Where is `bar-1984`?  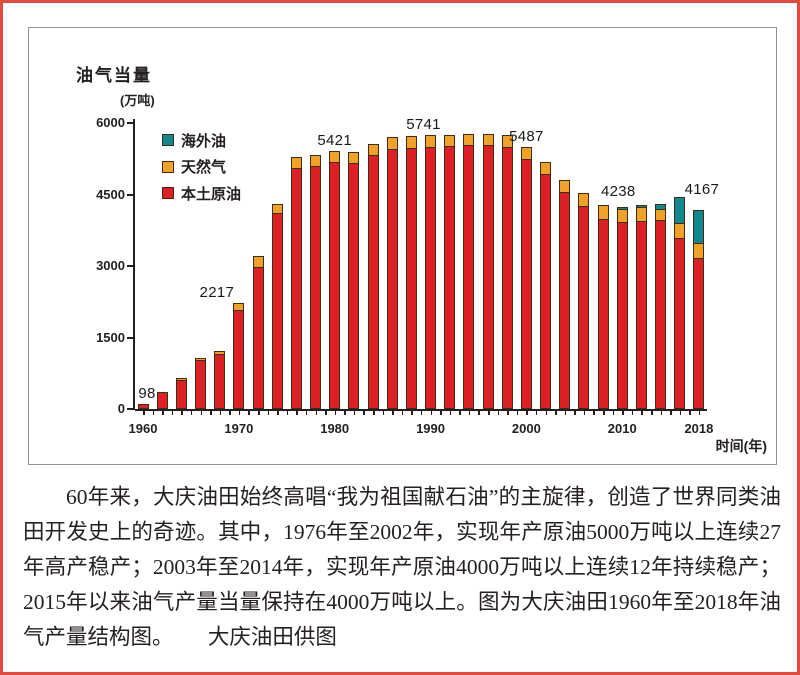 bar-1984 is located at coordinates (373, 276).